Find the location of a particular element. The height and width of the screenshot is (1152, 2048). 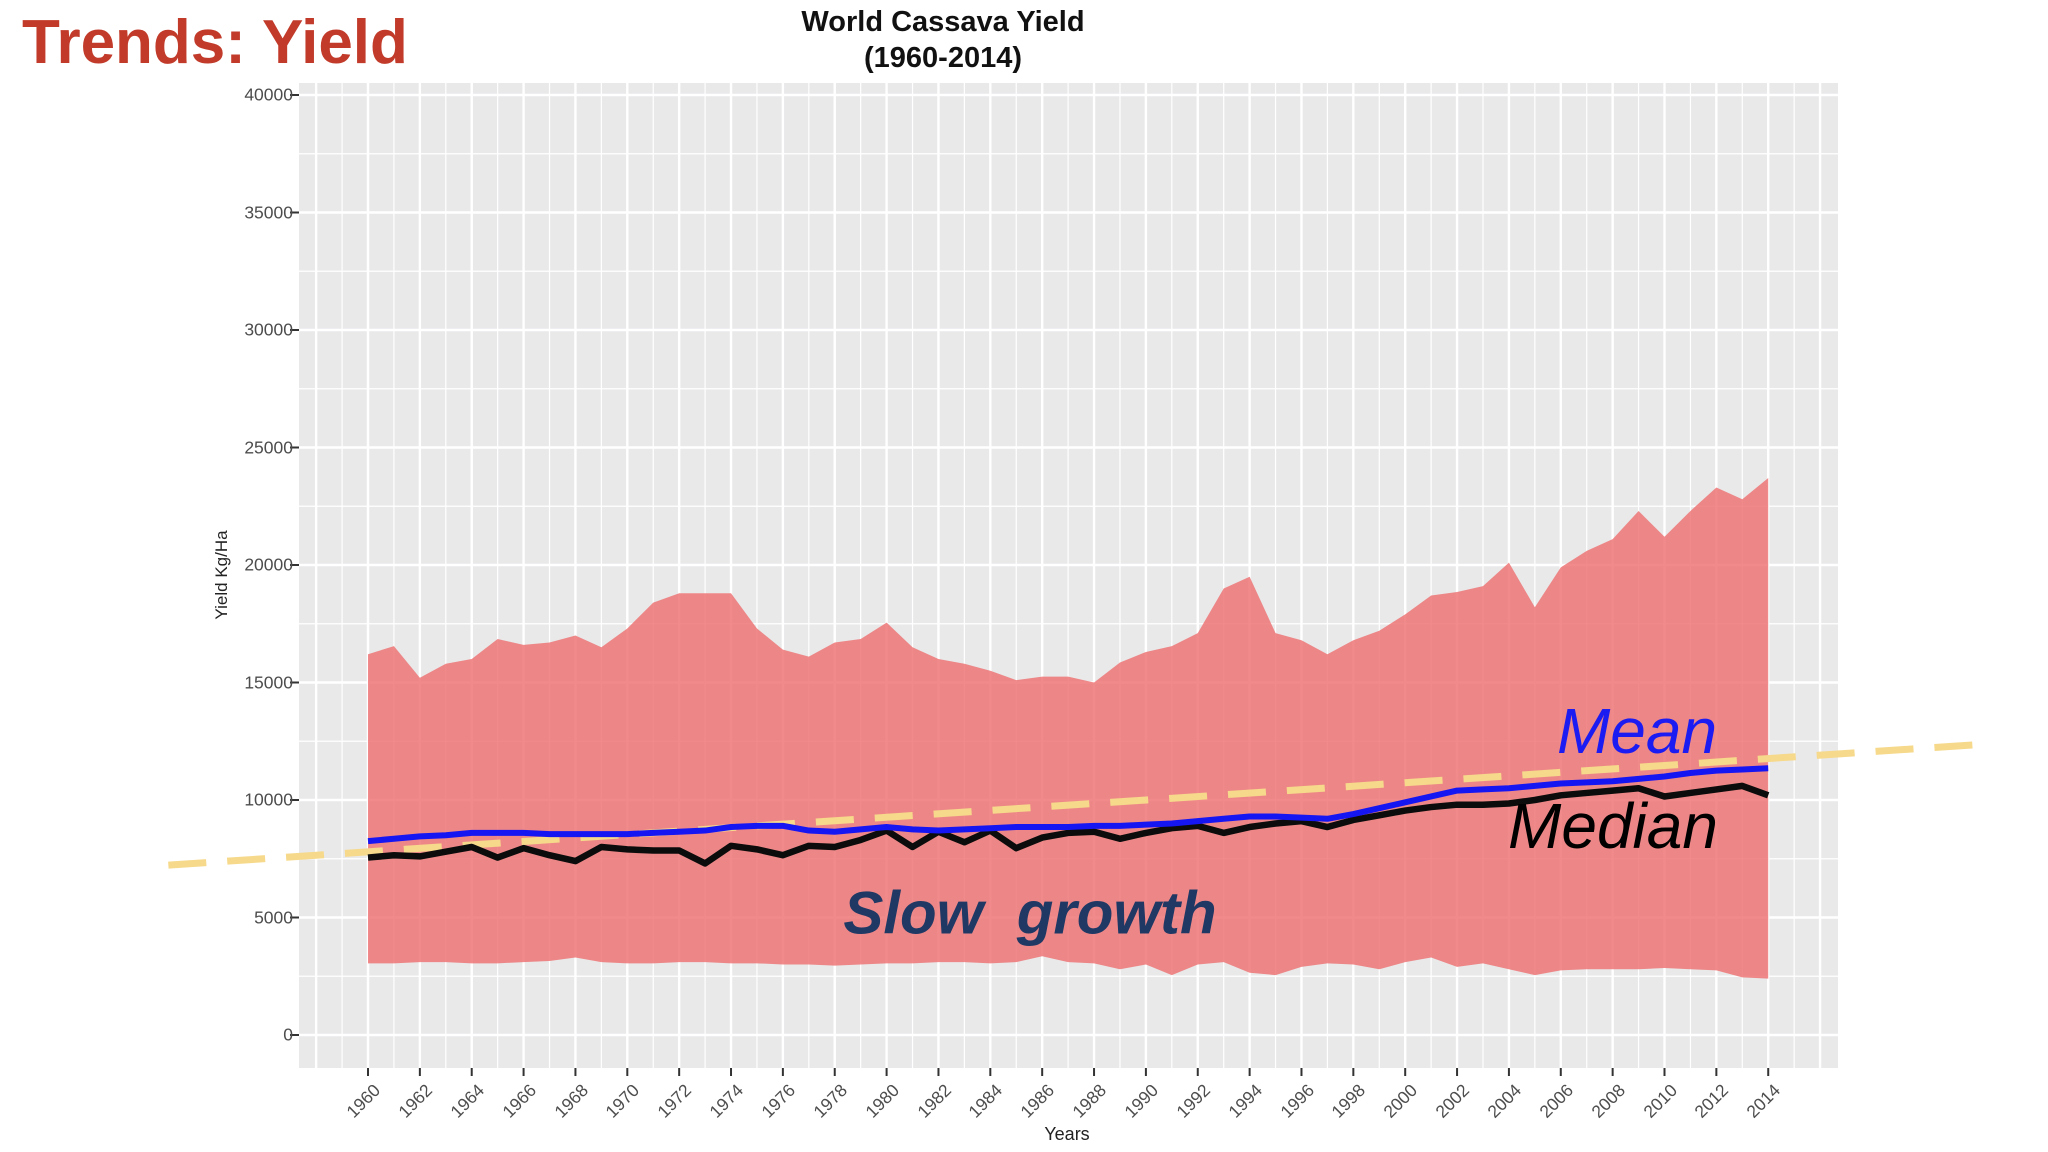

y-tick-label: 25000 is located at coordinates (268, 447).